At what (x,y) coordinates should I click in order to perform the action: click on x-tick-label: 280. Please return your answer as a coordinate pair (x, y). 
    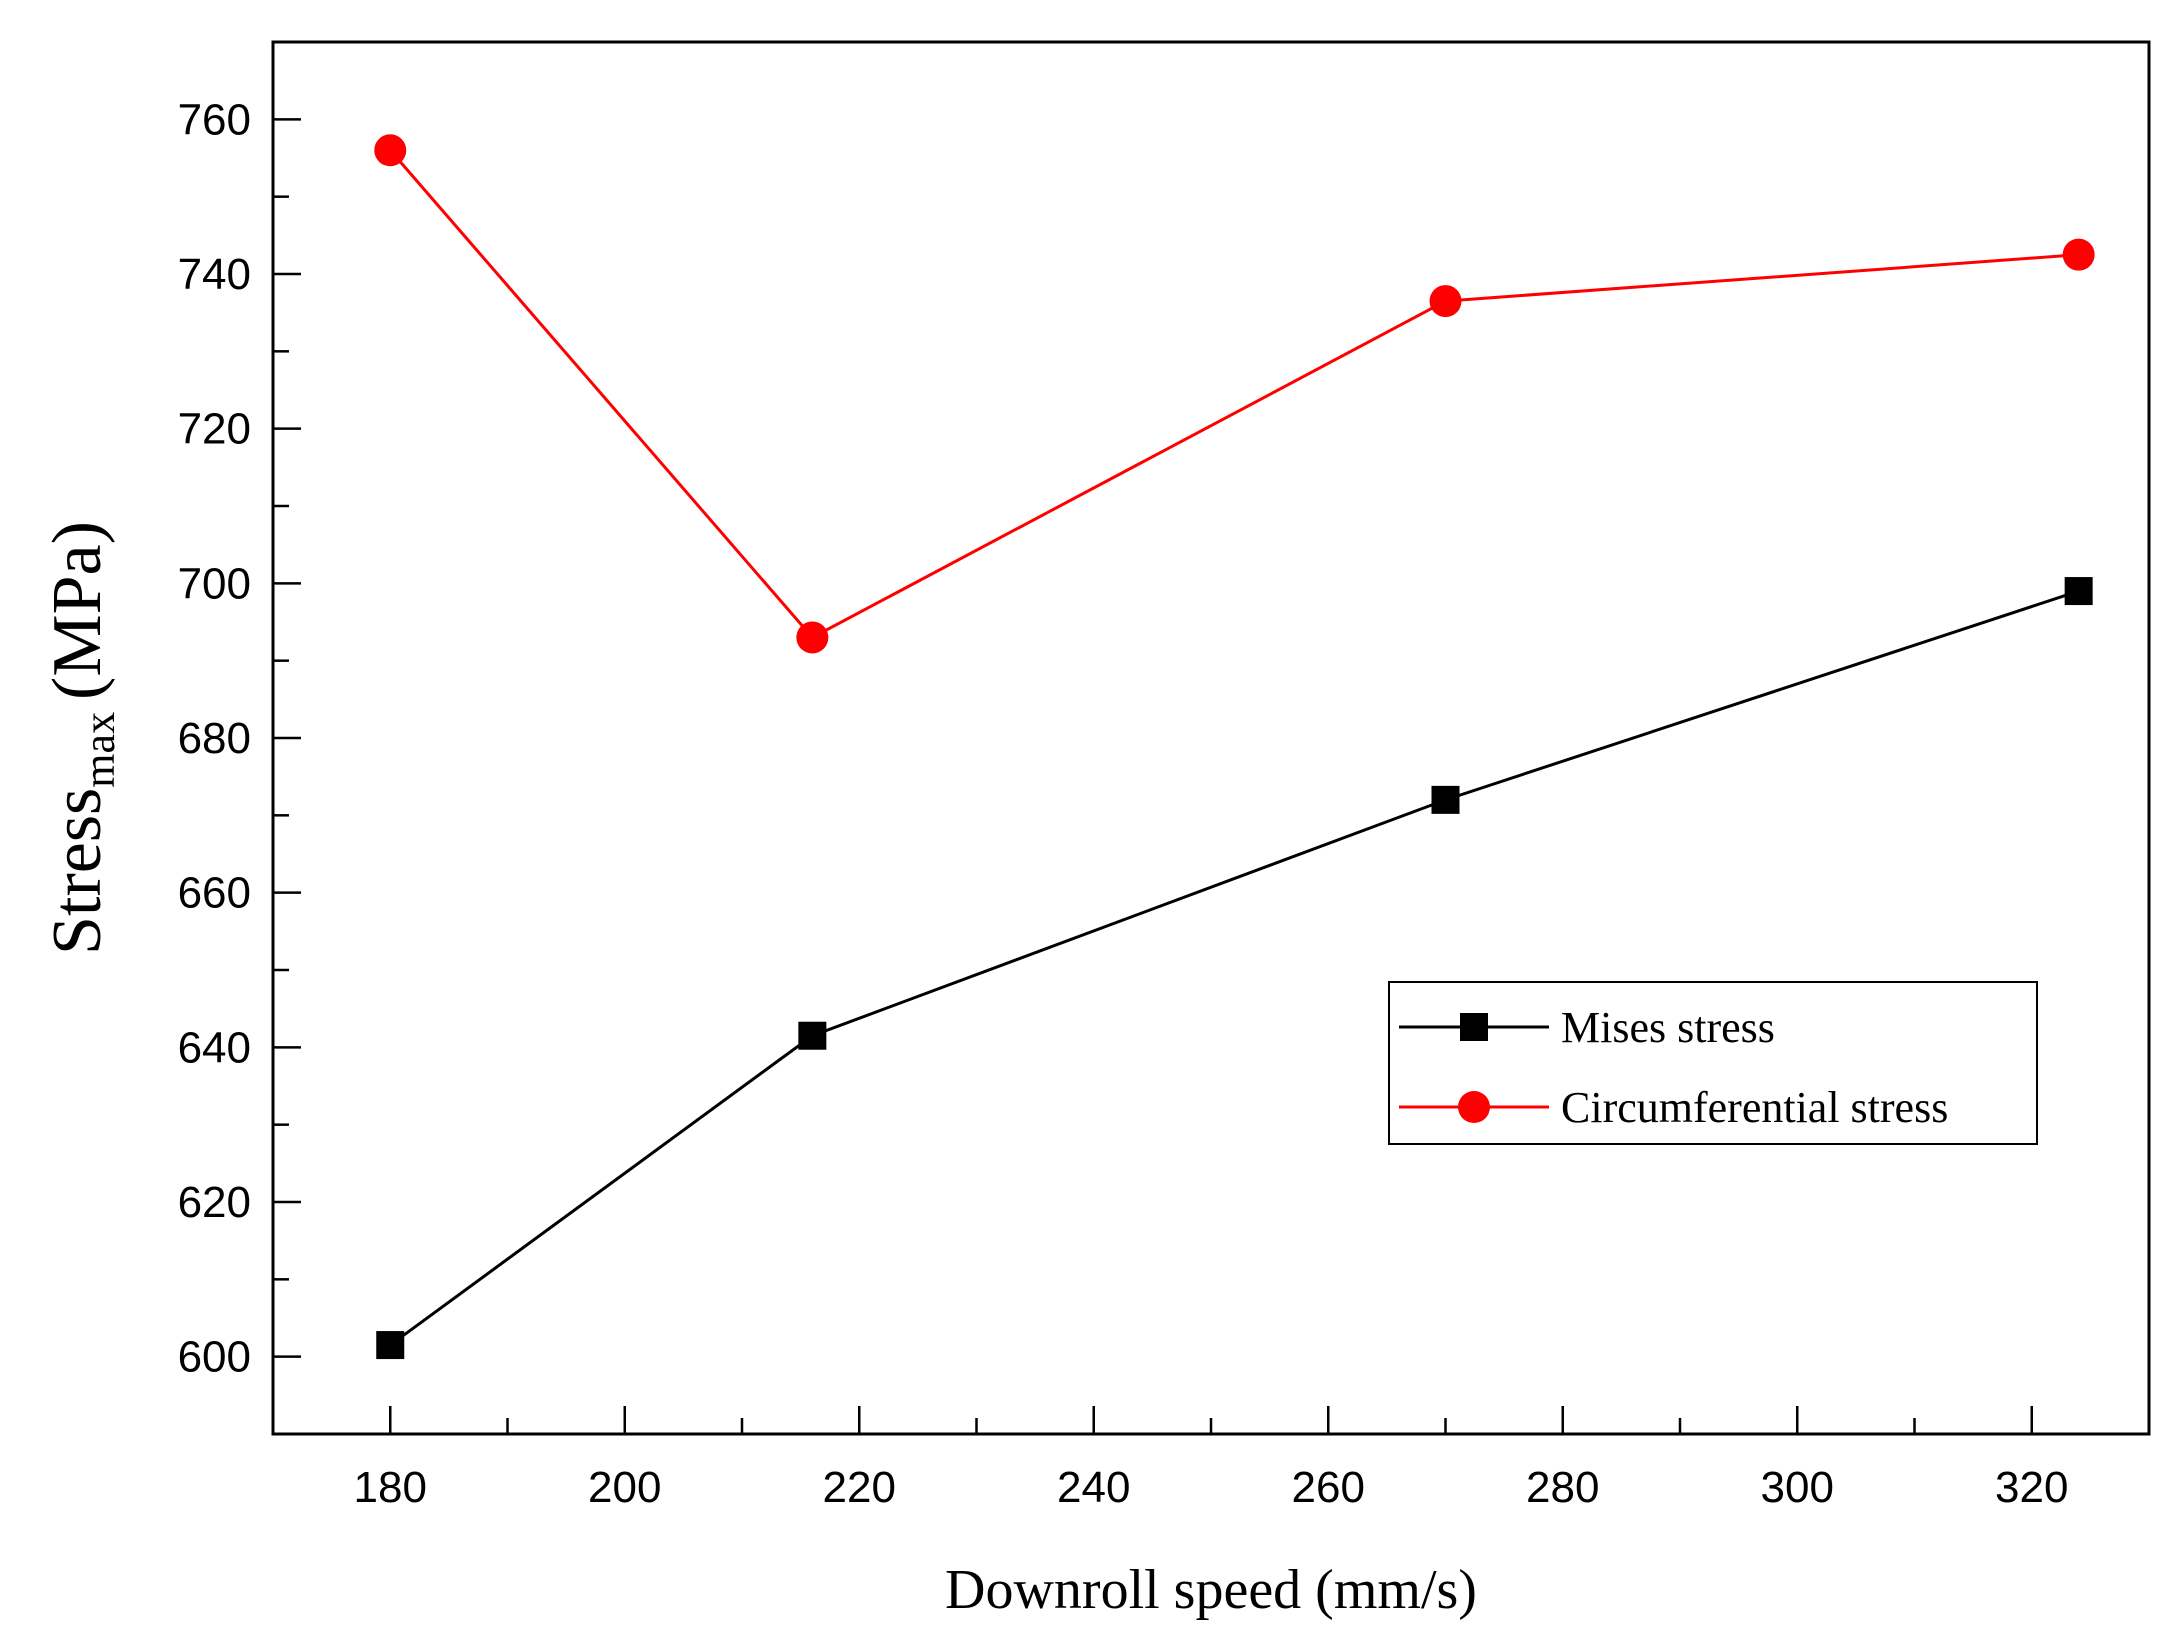
    Looking at the image, I should click on (1562, 1487).